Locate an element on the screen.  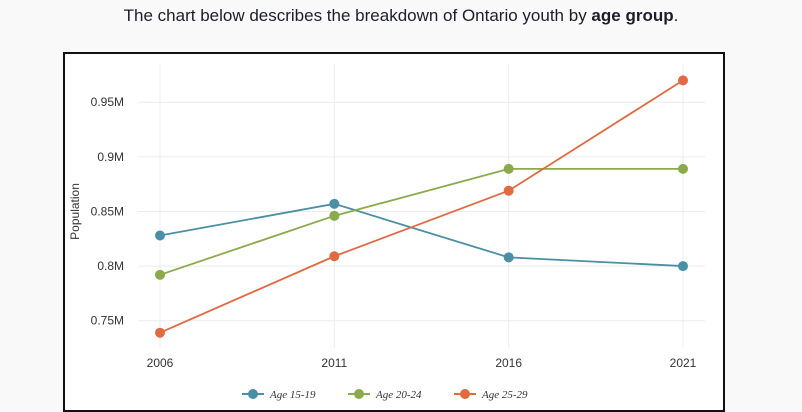
series-line is located at coordinates (421, 234).